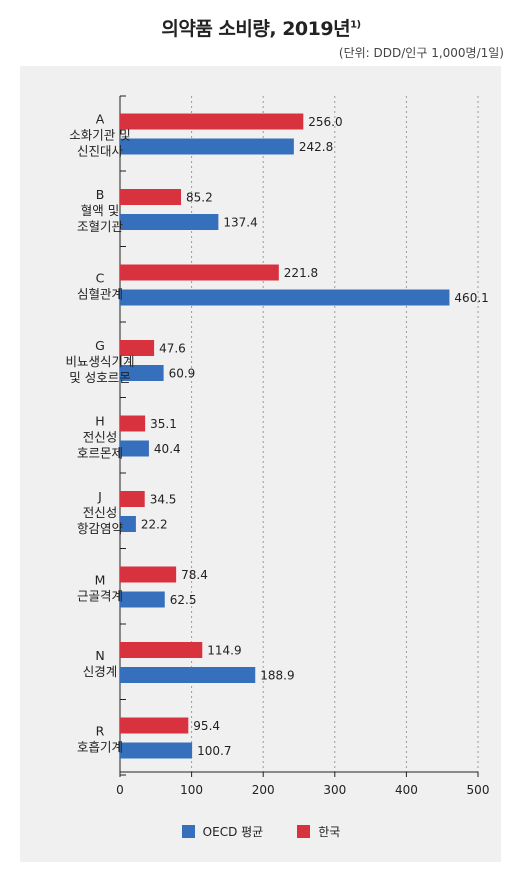 Image resolution: width=522 pixels, height=870 pixels. I want to click on category-label-N-line-0: N, so click(99, 655).